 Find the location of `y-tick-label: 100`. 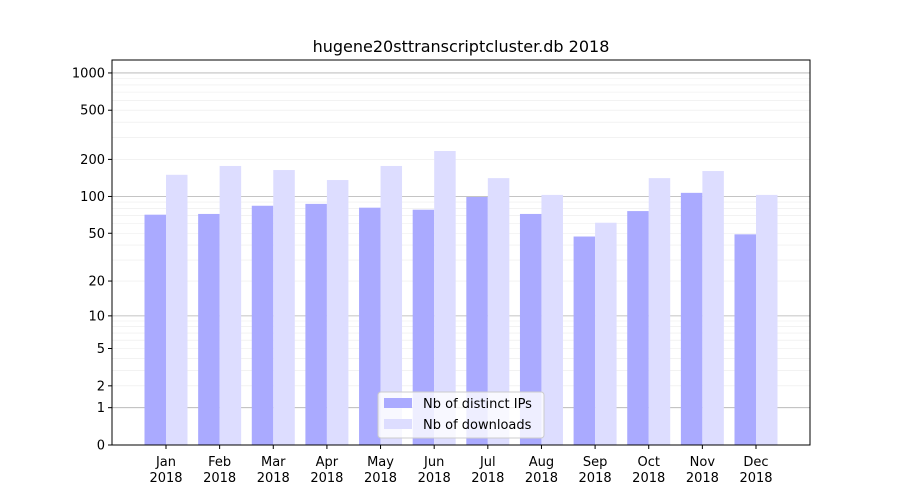

y-tick-label: 100 is located at coordinates (92, 197).